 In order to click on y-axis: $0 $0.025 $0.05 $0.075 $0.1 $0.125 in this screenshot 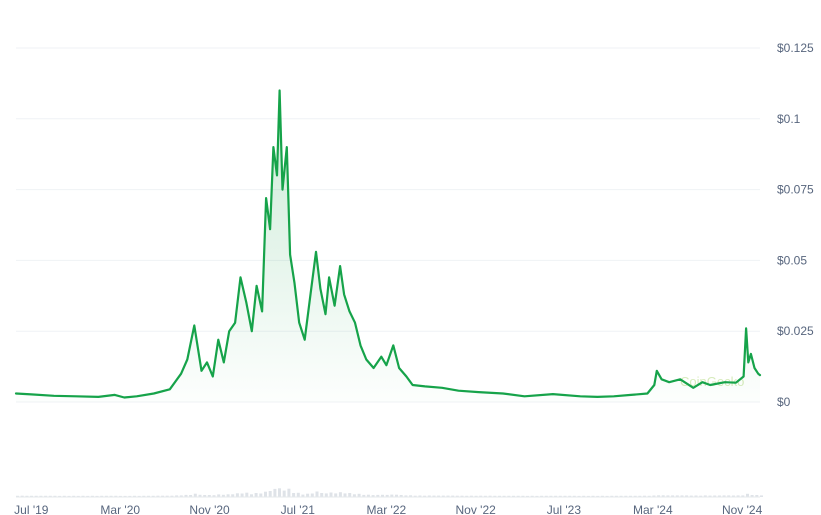, I will do `click(795, 225)`.